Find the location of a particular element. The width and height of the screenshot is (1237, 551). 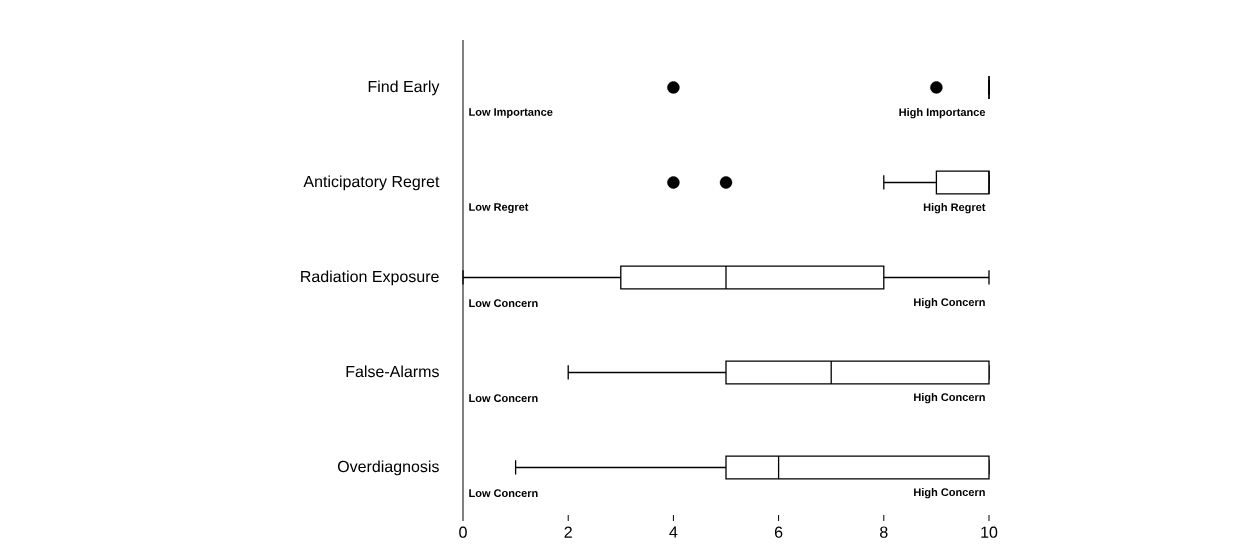

x-tick-label: 10 is located at coordinates (989, 532).